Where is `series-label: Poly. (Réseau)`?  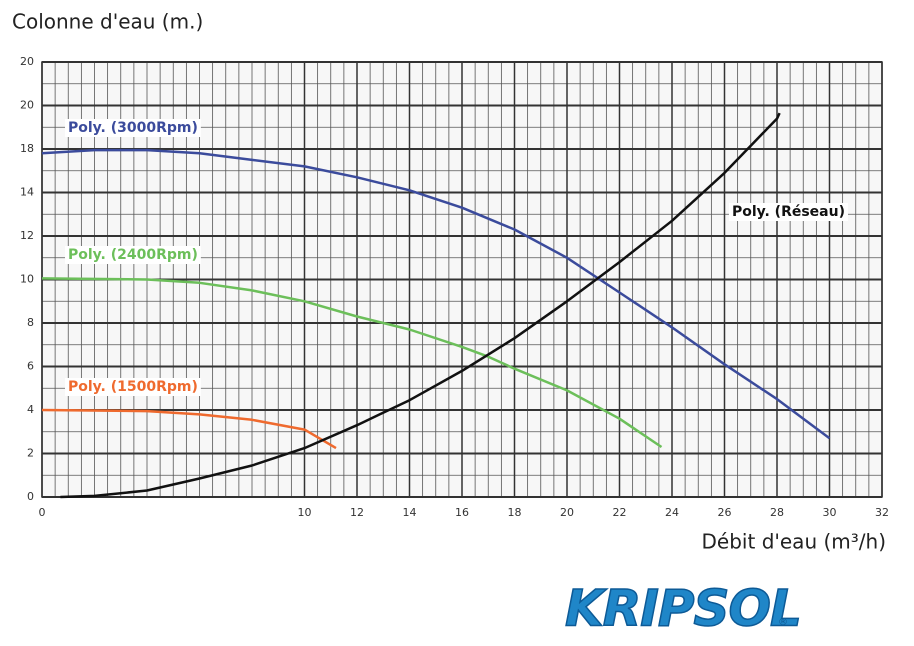
series-label: Poly. (Réseau) is located at coordinates (788, 212).